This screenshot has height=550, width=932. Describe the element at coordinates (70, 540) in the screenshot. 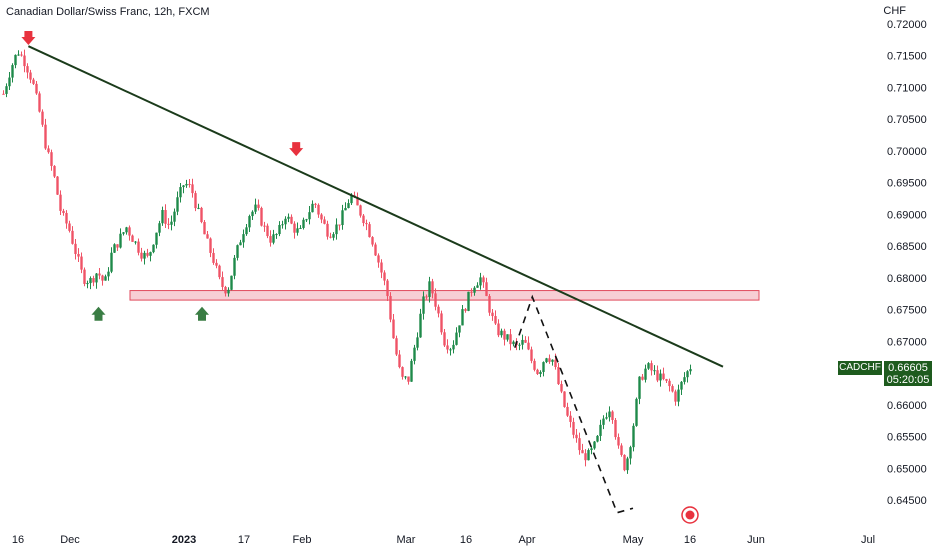

I see `x-tick-label: Dec` at that location.